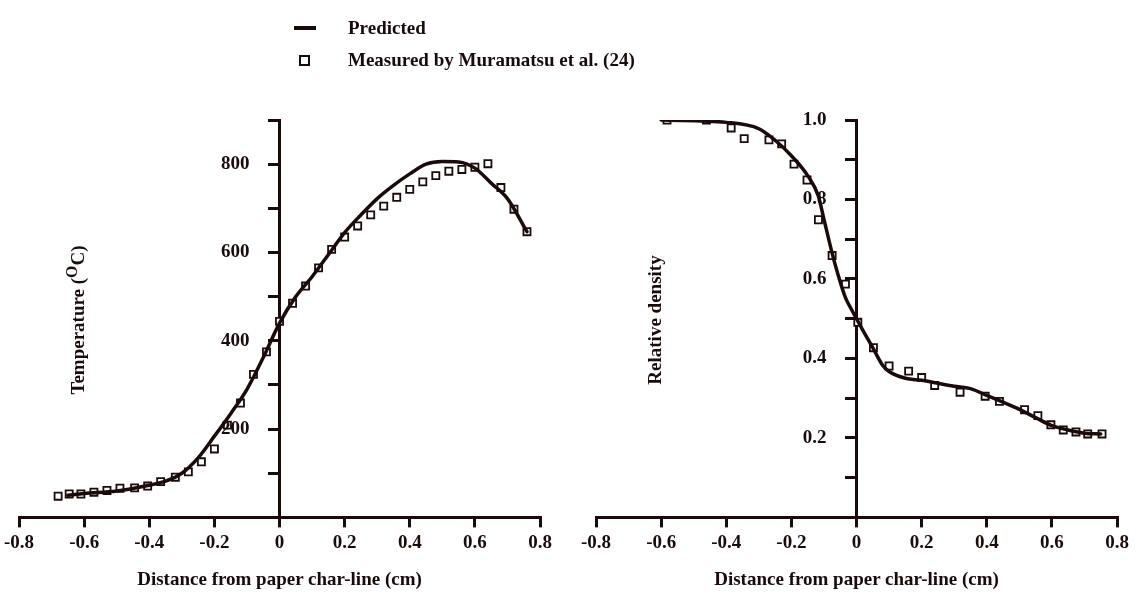  I want to click on y-tick-label: 600, so click(235, 251).